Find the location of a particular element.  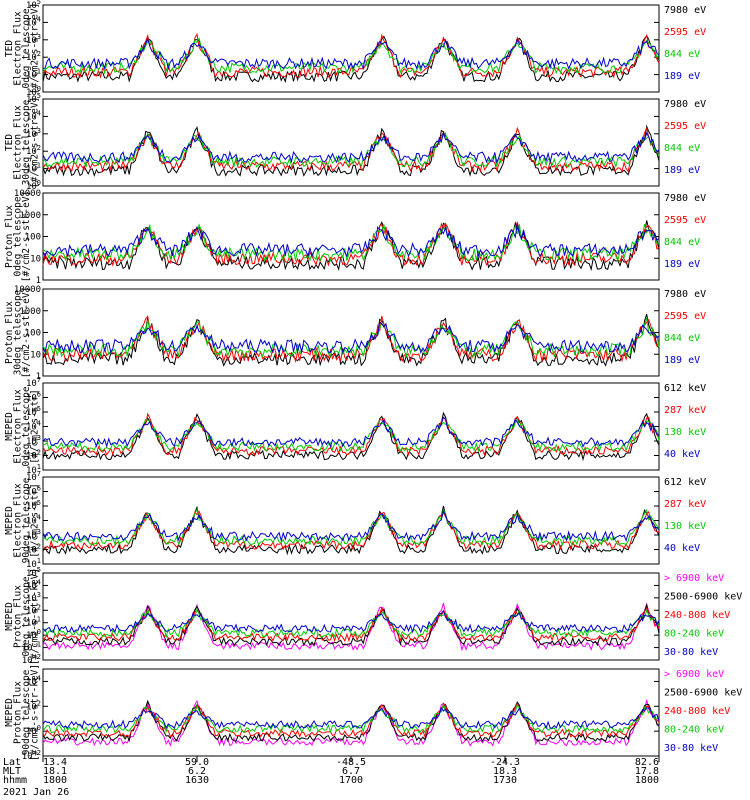

x-tick-label: 82.6 is located at coordinates (647, 762).